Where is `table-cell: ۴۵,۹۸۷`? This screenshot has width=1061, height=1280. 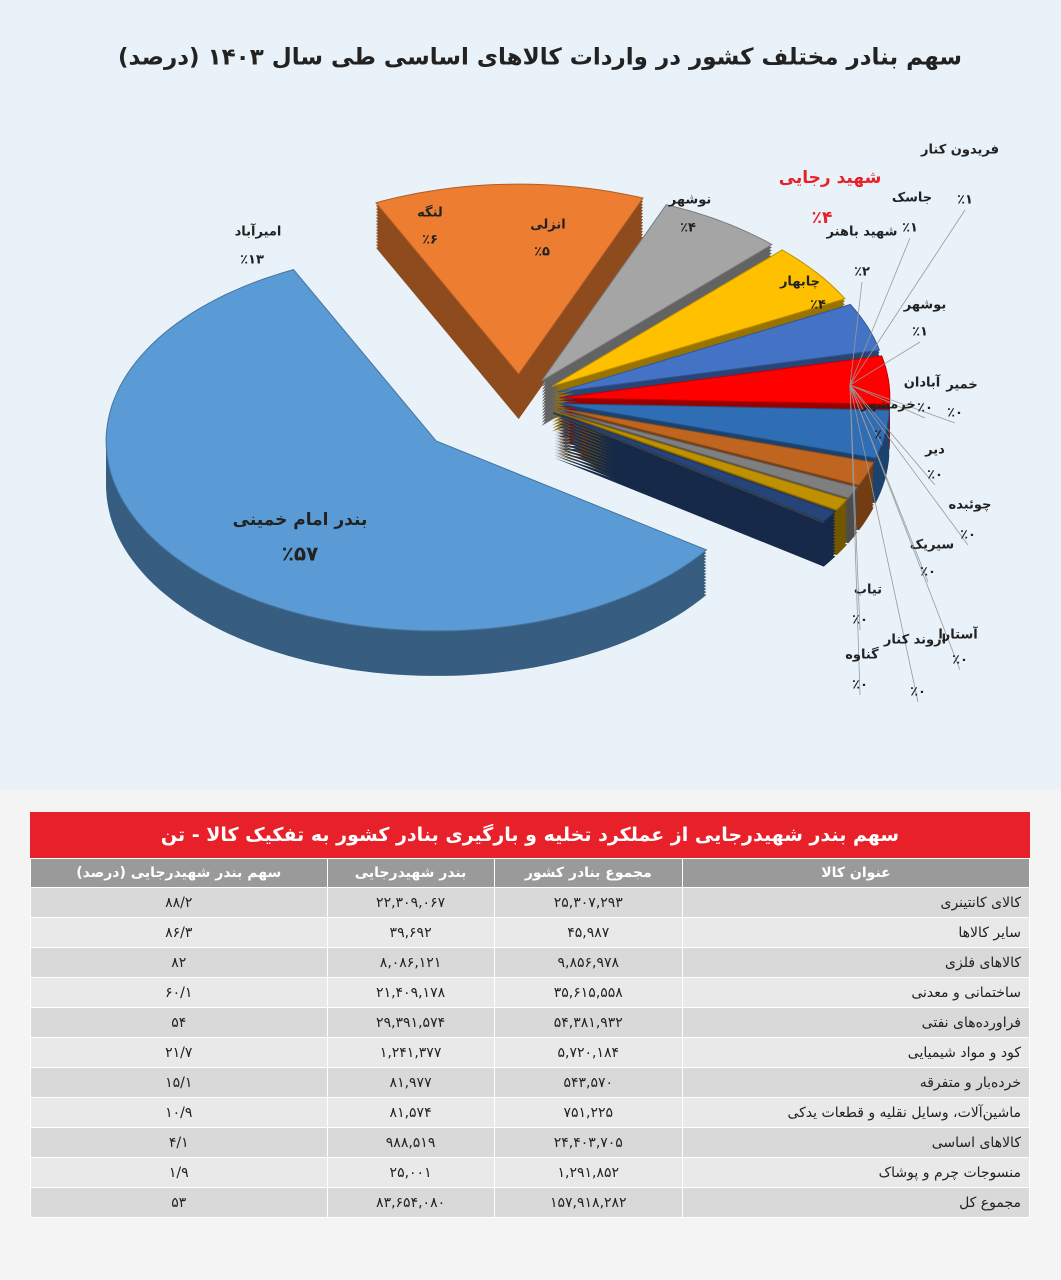 table-cell: ۴۵,۹۸۷ is located at coordinates (588, 932).